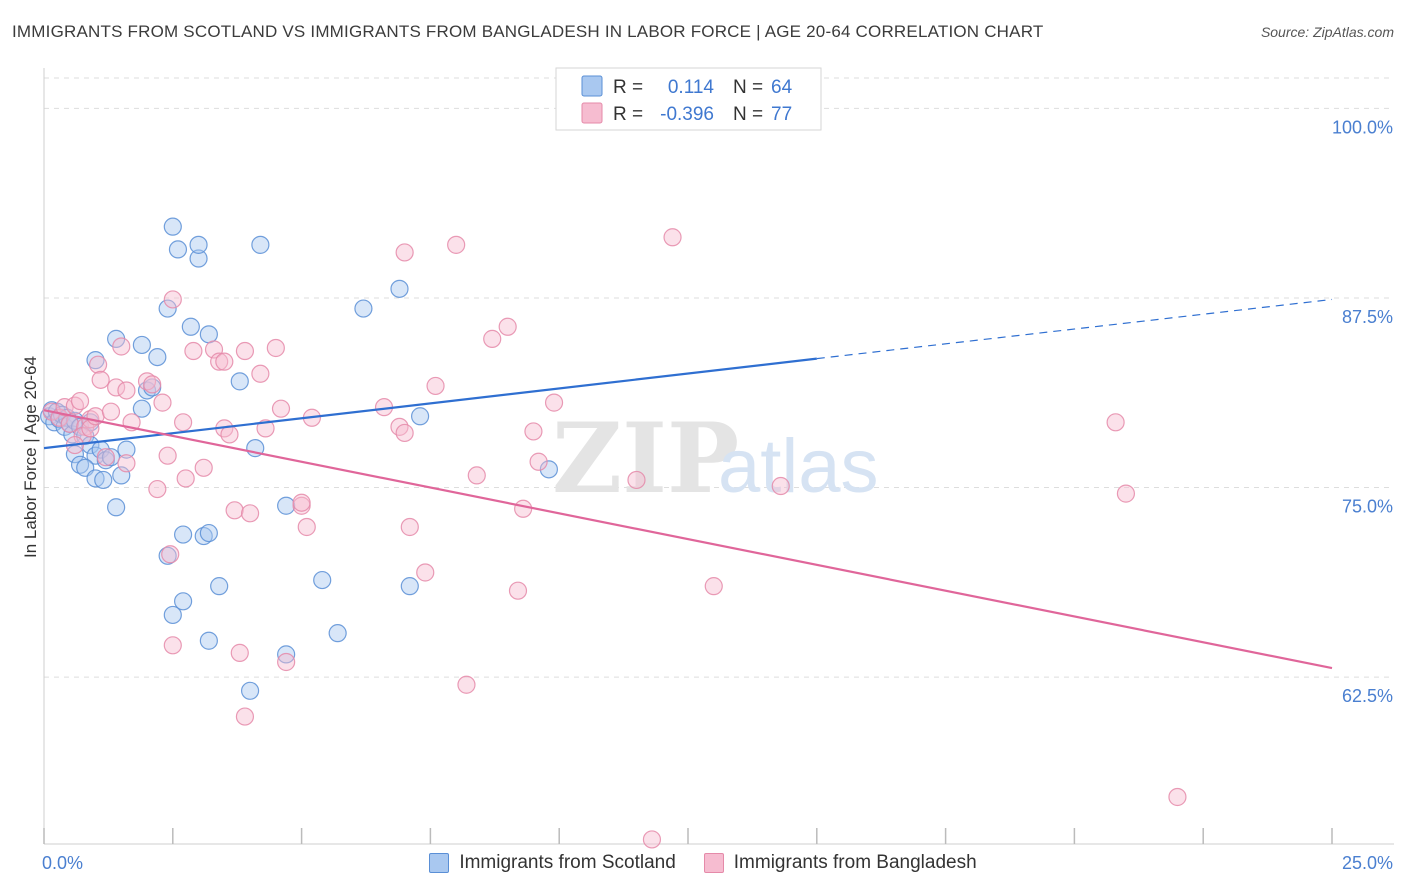 The width and height of the screenshot is (1406, 892). I want to click on legend-n-value-scotland: 64, so click(782, 87).